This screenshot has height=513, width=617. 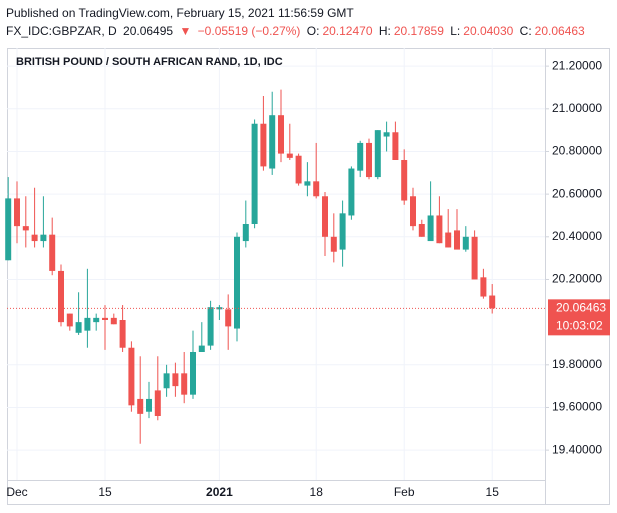 I want to click on y-tick-label: 19.40000, so click(x=577, y=449).